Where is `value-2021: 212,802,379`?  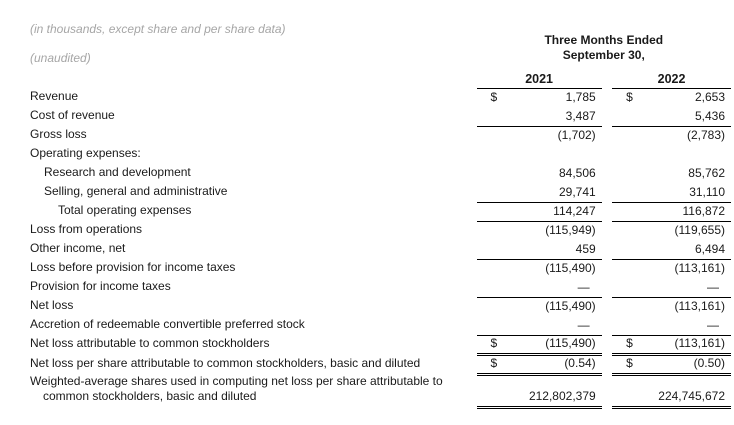
value-2021: 212,802,379 is located at coordinates (554, 391).